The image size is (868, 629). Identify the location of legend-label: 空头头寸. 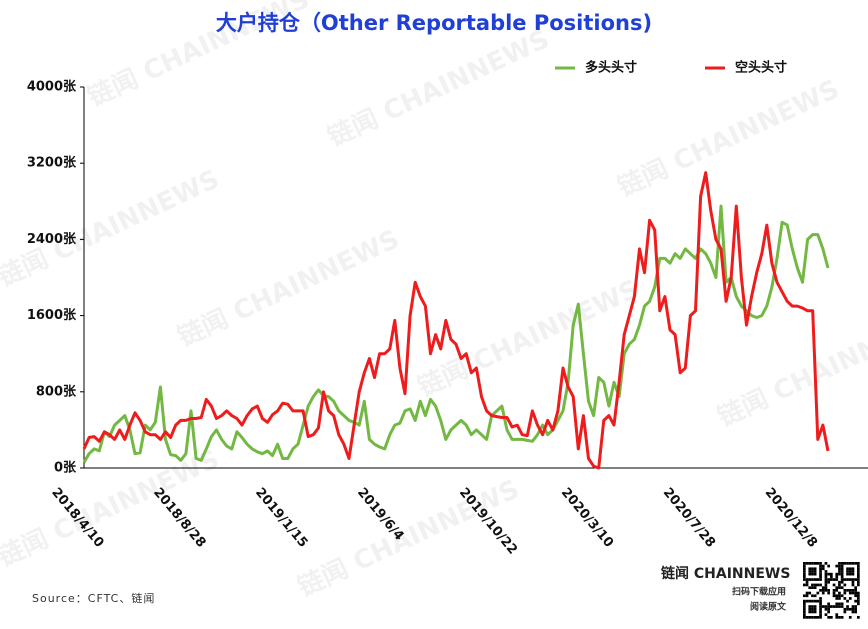
(761, 68).